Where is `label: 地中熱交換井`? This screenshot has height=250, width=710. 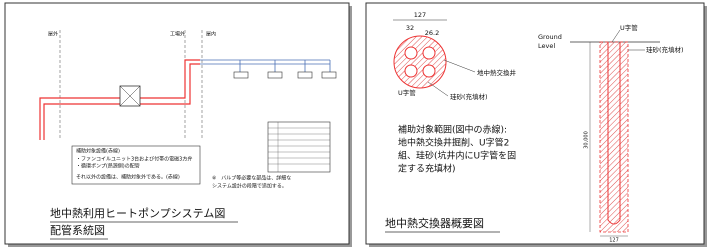 label: 地中熱交換井 is located at coordinates (497, 72).